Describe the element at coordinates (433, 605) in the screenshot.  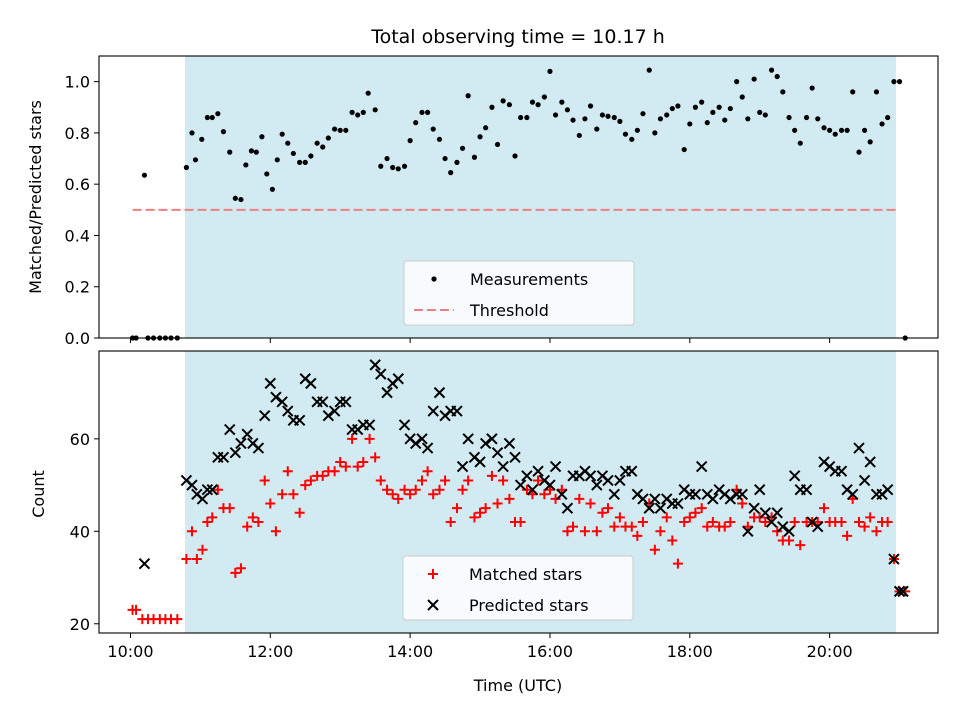
I see `legend-marker-x` at that location.